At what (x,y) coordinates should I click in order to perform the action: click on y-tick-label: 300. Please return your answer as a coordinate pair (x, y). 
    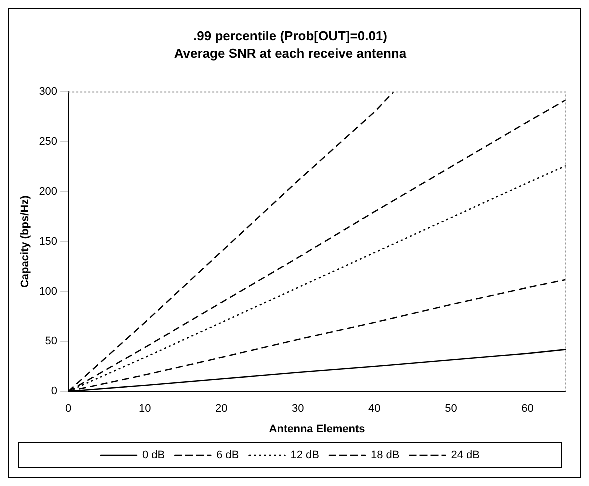
    Looking at the image, I should click on (48, 92).